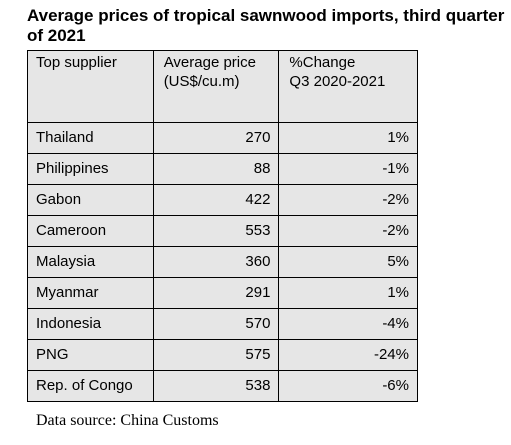  Describe the element at coordinates (348, 324) in the screenshot. I see `cell-change: -4%` at that location.